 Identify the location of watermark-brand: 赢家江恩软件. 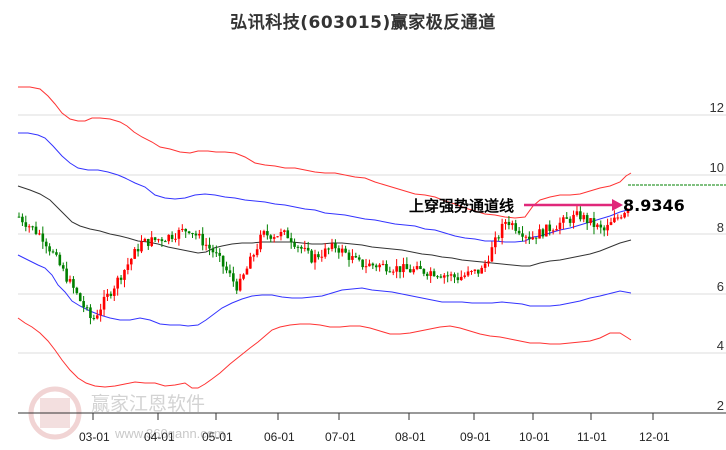
(148, 404).